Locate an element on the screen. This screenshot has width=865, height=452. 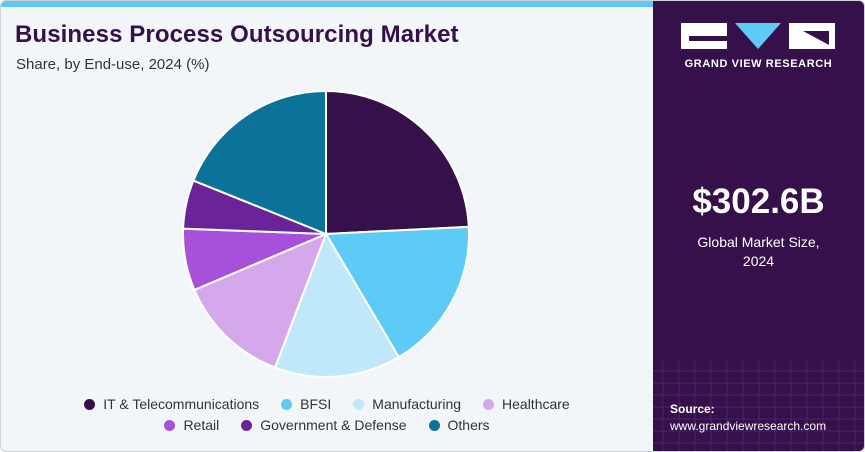
legend-item-manufacturing: Manufacturing is located at coordinates (407, 404).